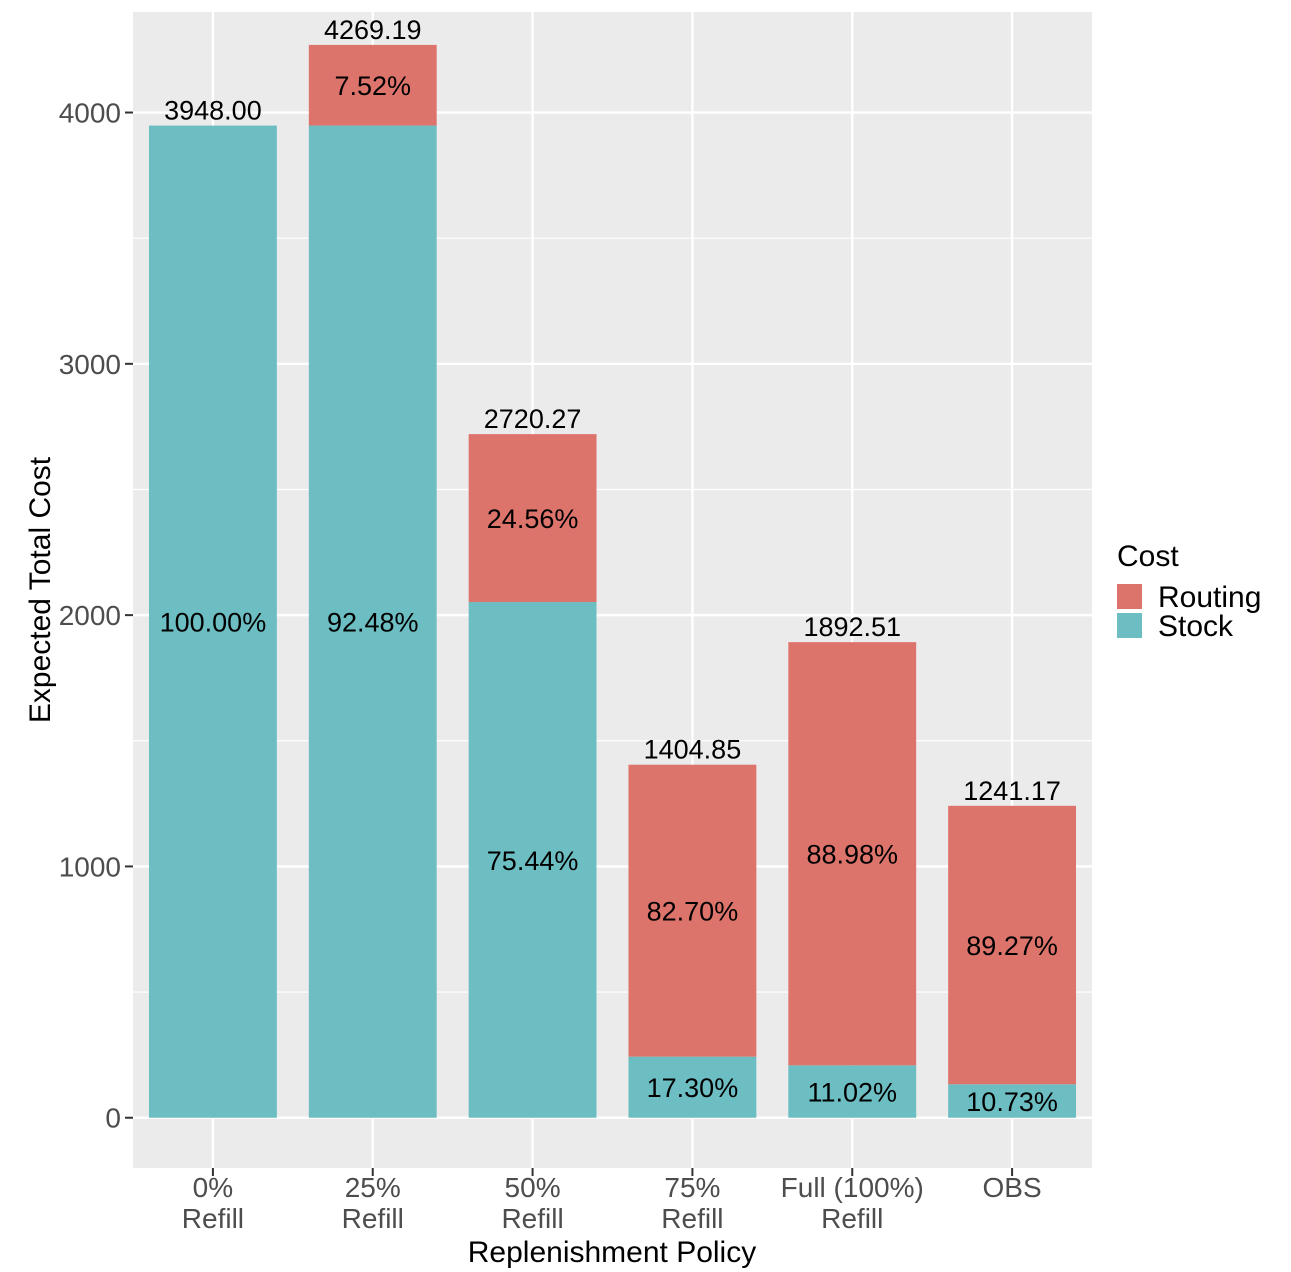 The image size is (1291, 1272). I want to click on legend-label-stock: Stock, so click(1196, 626).